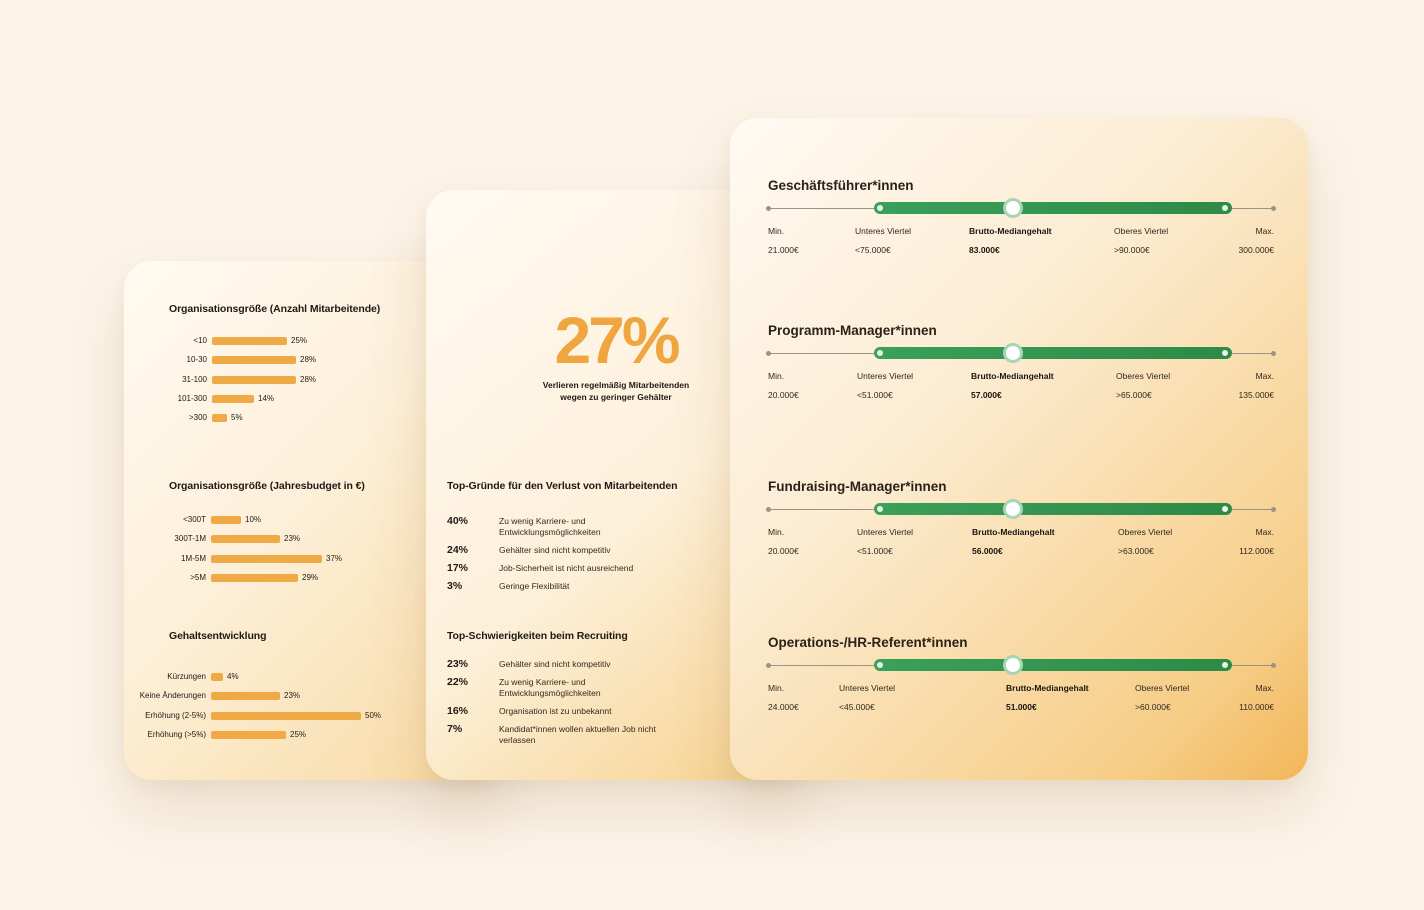 Image resolution: width=1424 pixels, height=910 pixels. What do you see at coordinates (198, 577) in the screenshot?
I see `bar-label: >5M` at bounding box center [198, 577].